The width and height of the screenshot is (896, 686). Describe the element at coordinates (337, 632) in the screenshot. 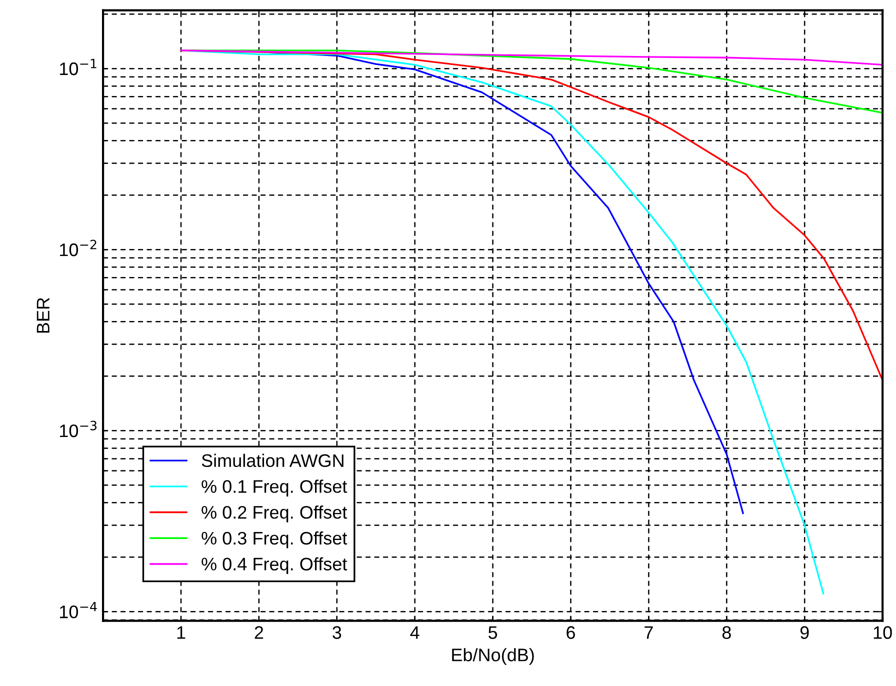

I see `x-tick-label: 3` at that location.